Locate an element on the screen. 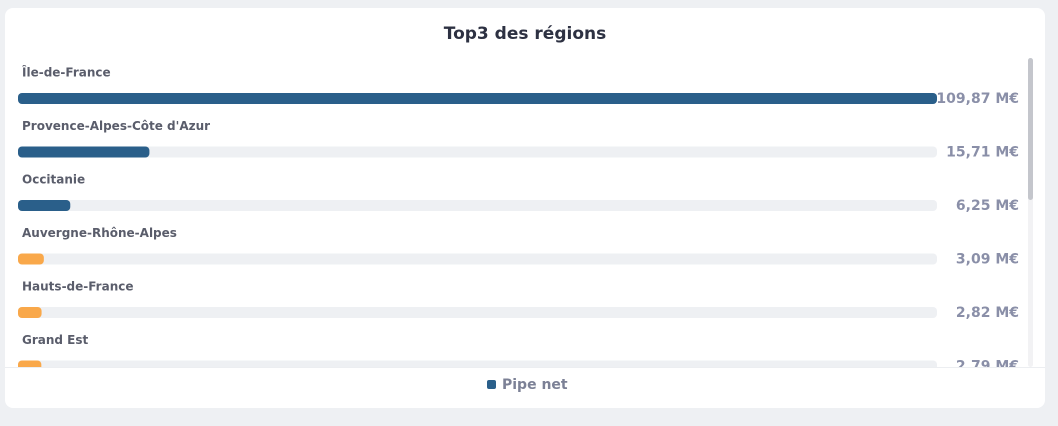 This screenshot has height=426, width=1058. scrollbar-thumb is located at coordinates (1030, 129).